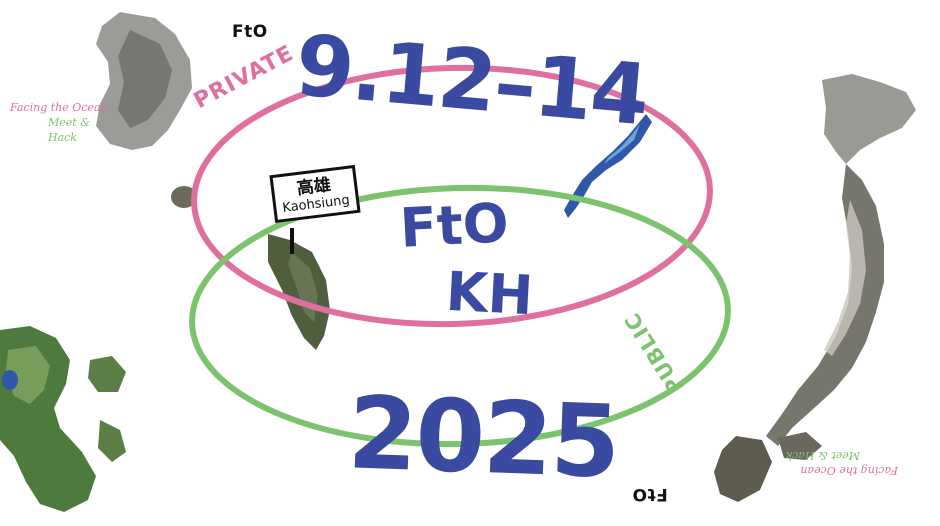 This screenshot has width=940, height=526. I want to click on philippines-lake, so click(10, 380).